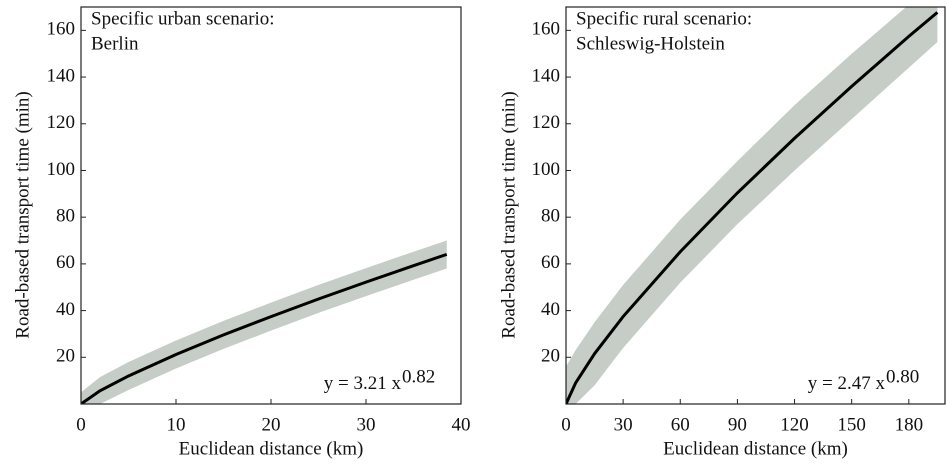 This screenshot has height=465, width=947. What do you see at coordinates (183, 18) in the screenshot?
I see `panel-title: Specific urban scenario:` at bounding box center [183, 18].